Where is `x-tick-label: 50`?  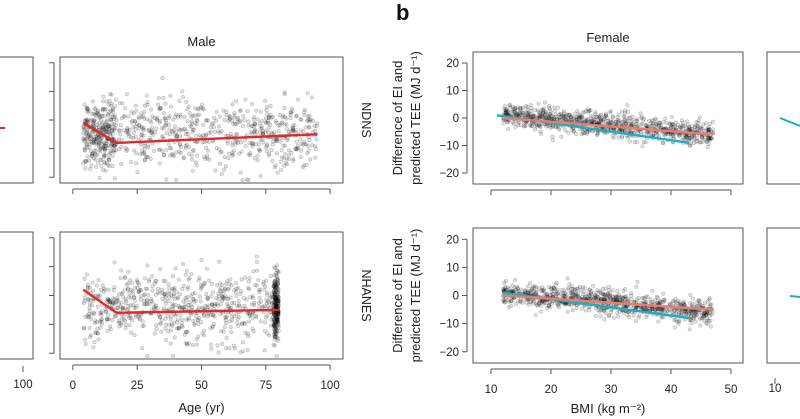 x-tick-label: 50 is located at coordinates (201, 386).